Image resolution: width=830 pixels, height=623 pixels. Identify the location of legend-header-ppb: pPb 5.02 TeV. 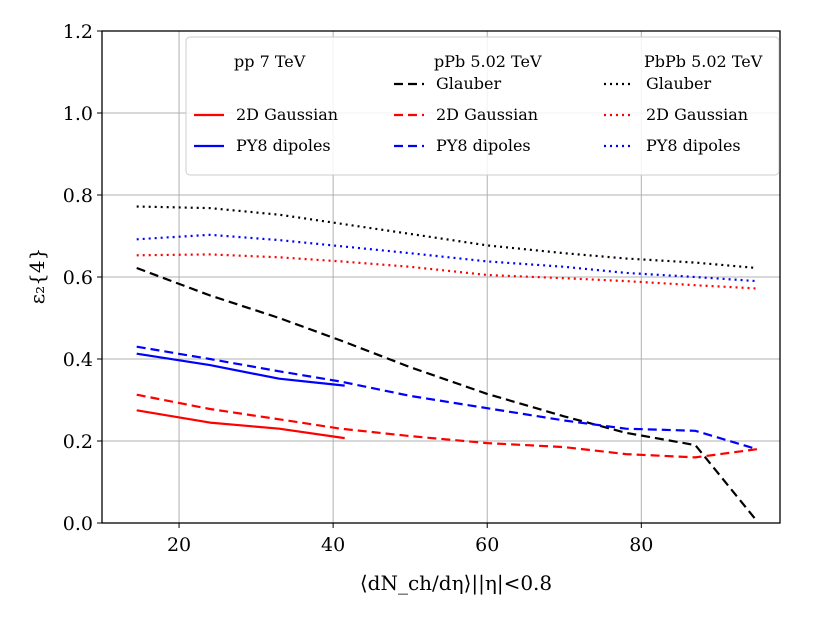
(488, 61).